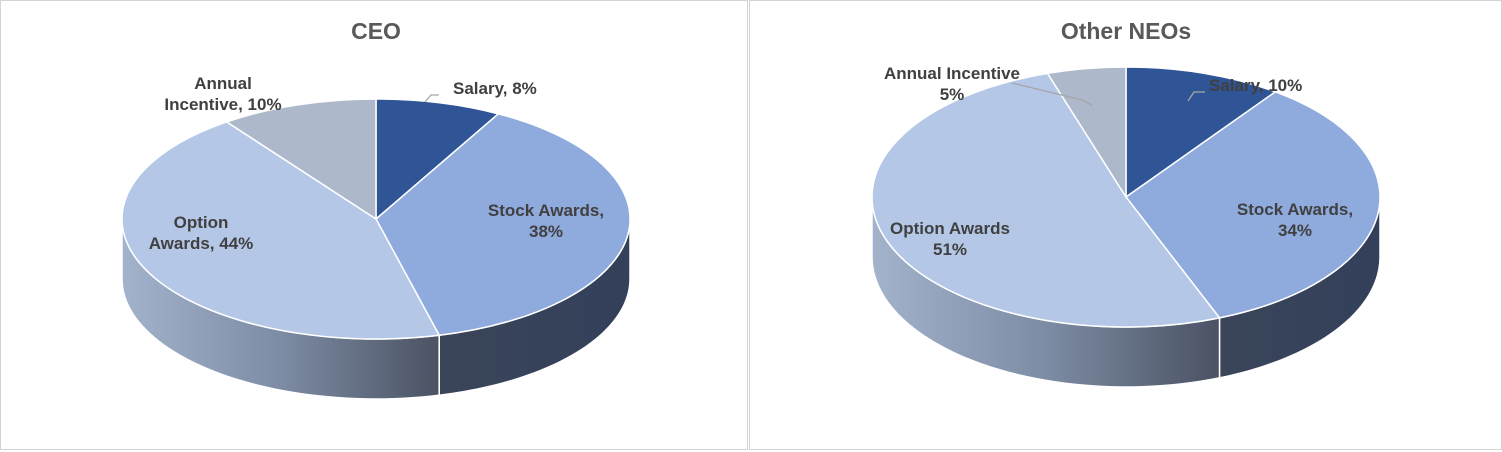 The width and height of the screenshot is (1502, 452). What do you see at coordinates (495, 88) in the screenshot?
I see `data-label-salary: Salary, 8%` at bounding box center [495, 88].